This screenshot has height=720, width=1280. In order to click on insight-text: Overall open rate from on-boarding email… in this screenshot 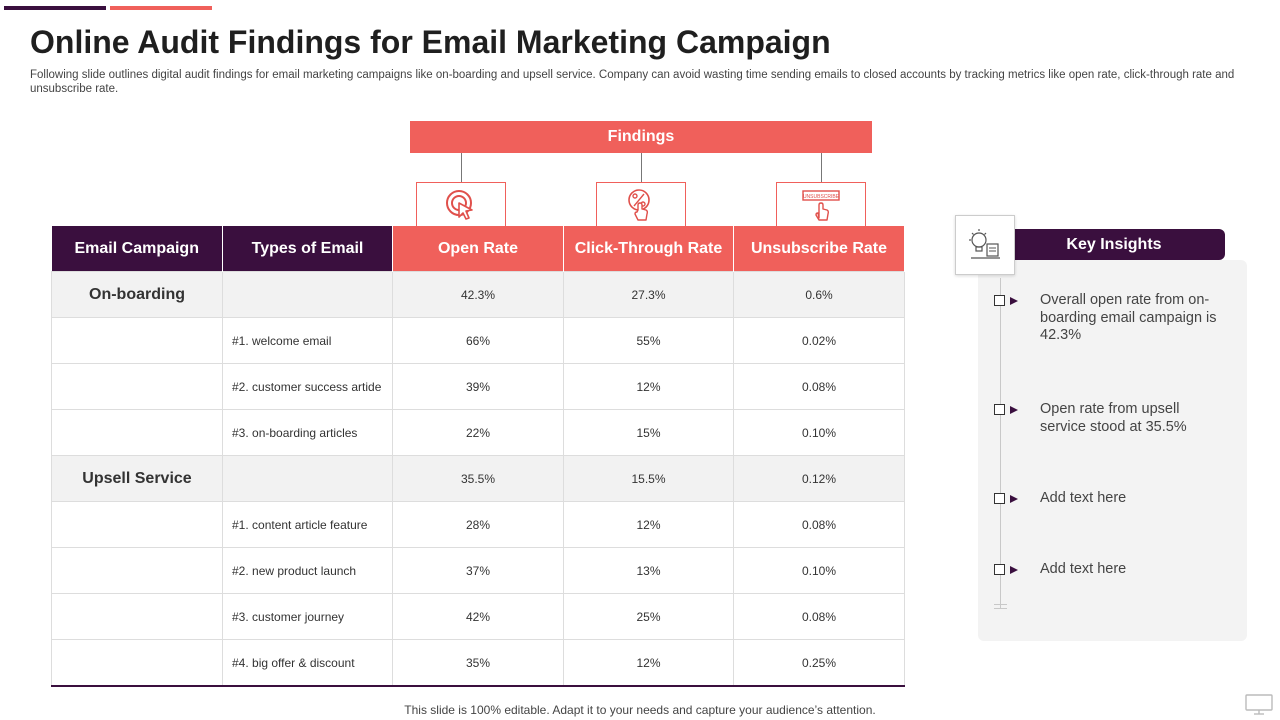, I will do `click(1128, 317)`.